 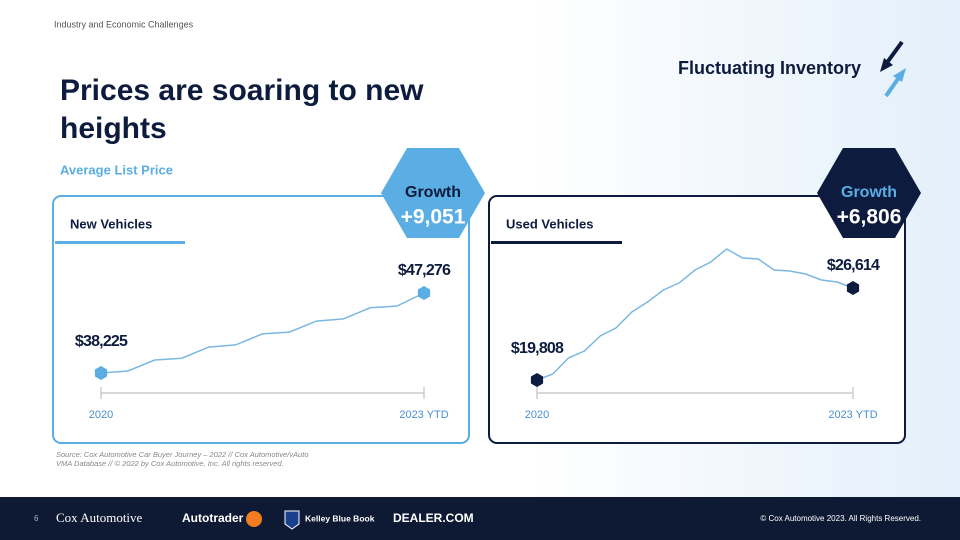 What do you see at coordinates (111, 223) in the screenshot?
I see `chart-title: New Vehicles` at bounding box center [111, 223].